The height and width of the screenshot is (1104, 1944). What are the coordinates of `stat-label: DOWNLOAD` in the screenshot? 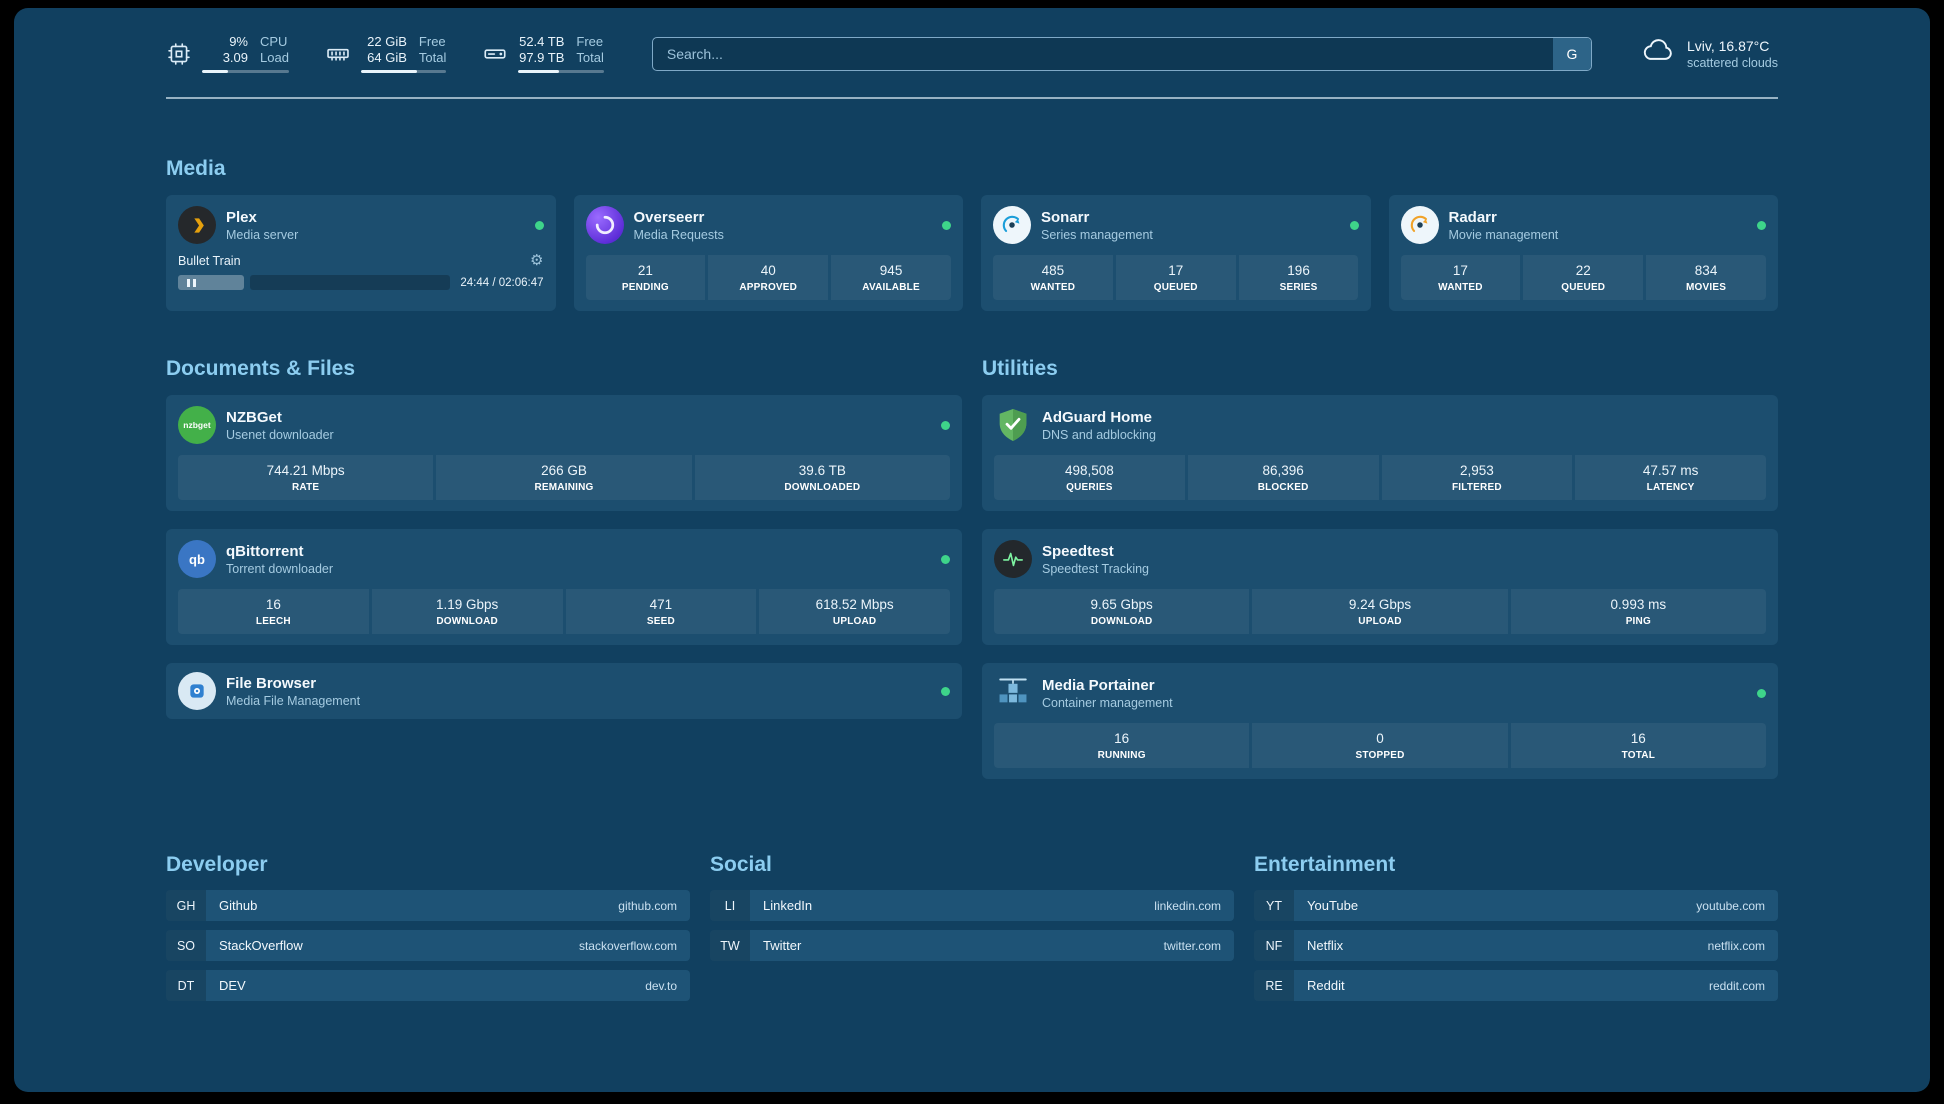 It's located at (467, 621).